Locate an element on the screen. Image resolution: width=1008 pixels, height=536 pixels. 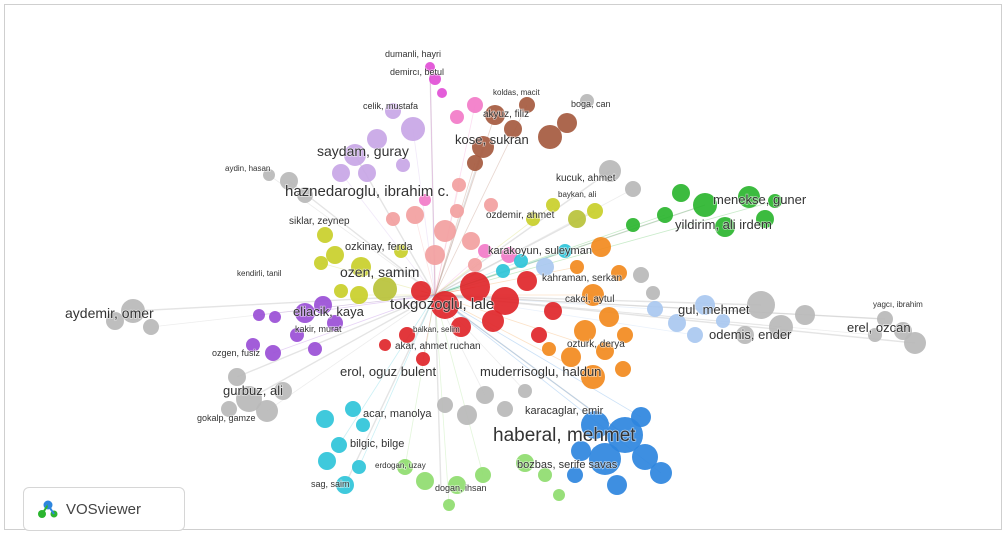
author-label: erdogan, uzay is located at coordinates (400, 465).